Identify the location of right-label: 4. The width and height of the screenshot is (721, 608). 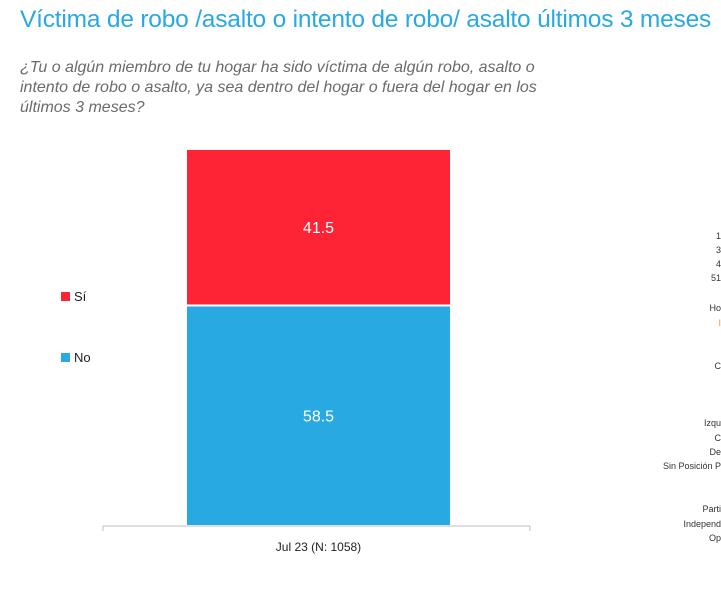
(718, 264).